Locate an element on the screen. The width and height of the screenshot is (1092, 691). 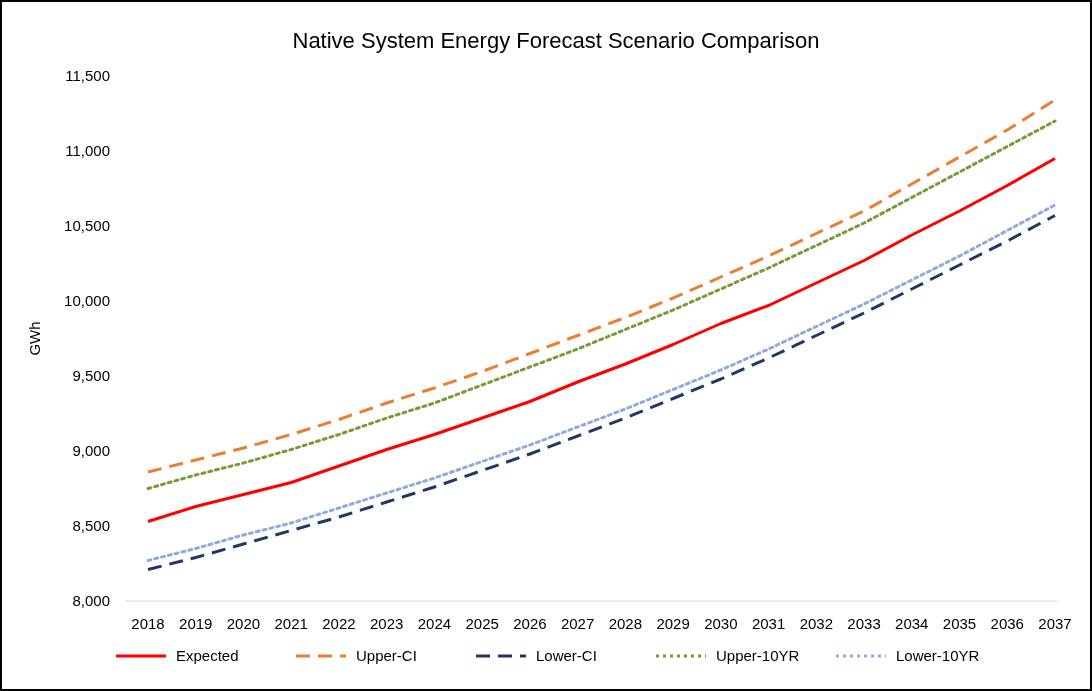
x-tick-label: 2028 is located at coordinates (625, 623).